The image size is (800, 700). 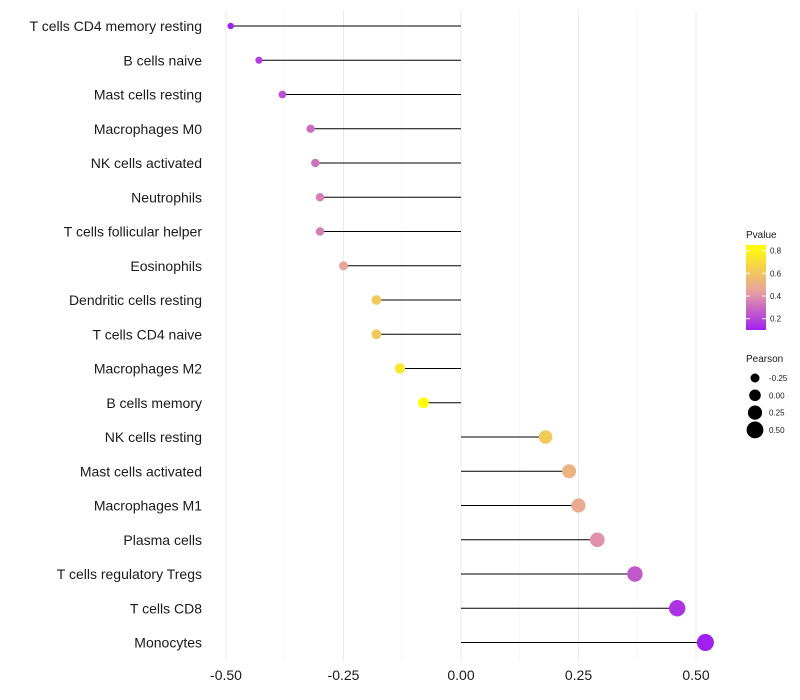 What do you see at coordinates (776, 251) in the screenshot?
I see `colorbar-tick-label: 0.8` at bounding box center [776, 251].